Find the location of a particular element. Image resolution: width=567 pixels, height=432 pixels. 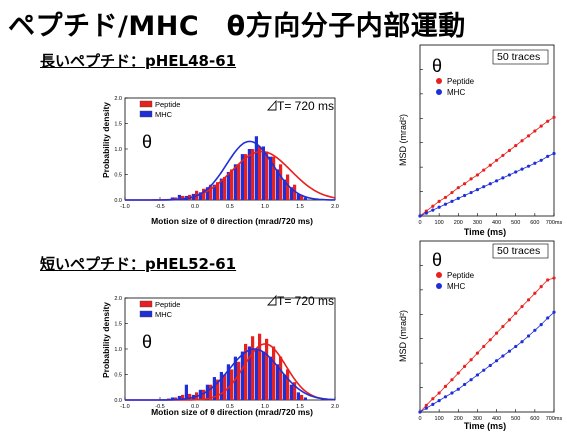

x-tick-label: -0.5 is located at coordinates (159, 207).